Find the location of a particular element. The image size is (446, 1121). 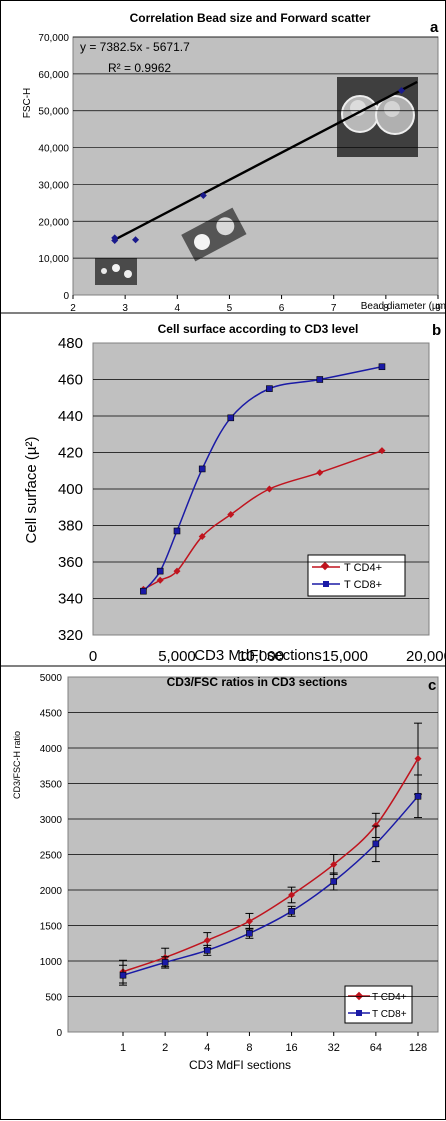

panel-b-ytick: 400 is located at coordinates (70, 489).